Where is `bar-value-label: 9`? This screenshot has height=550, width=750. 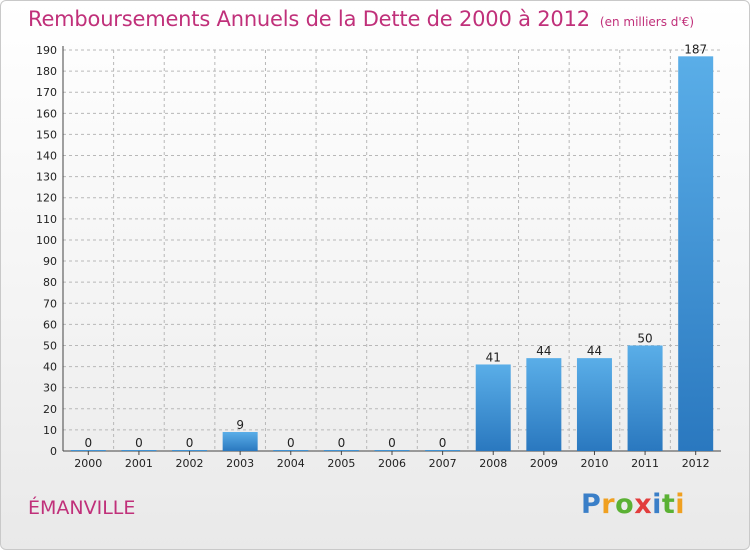
bar-value-label: 9 is located at coordinates (240, 425).